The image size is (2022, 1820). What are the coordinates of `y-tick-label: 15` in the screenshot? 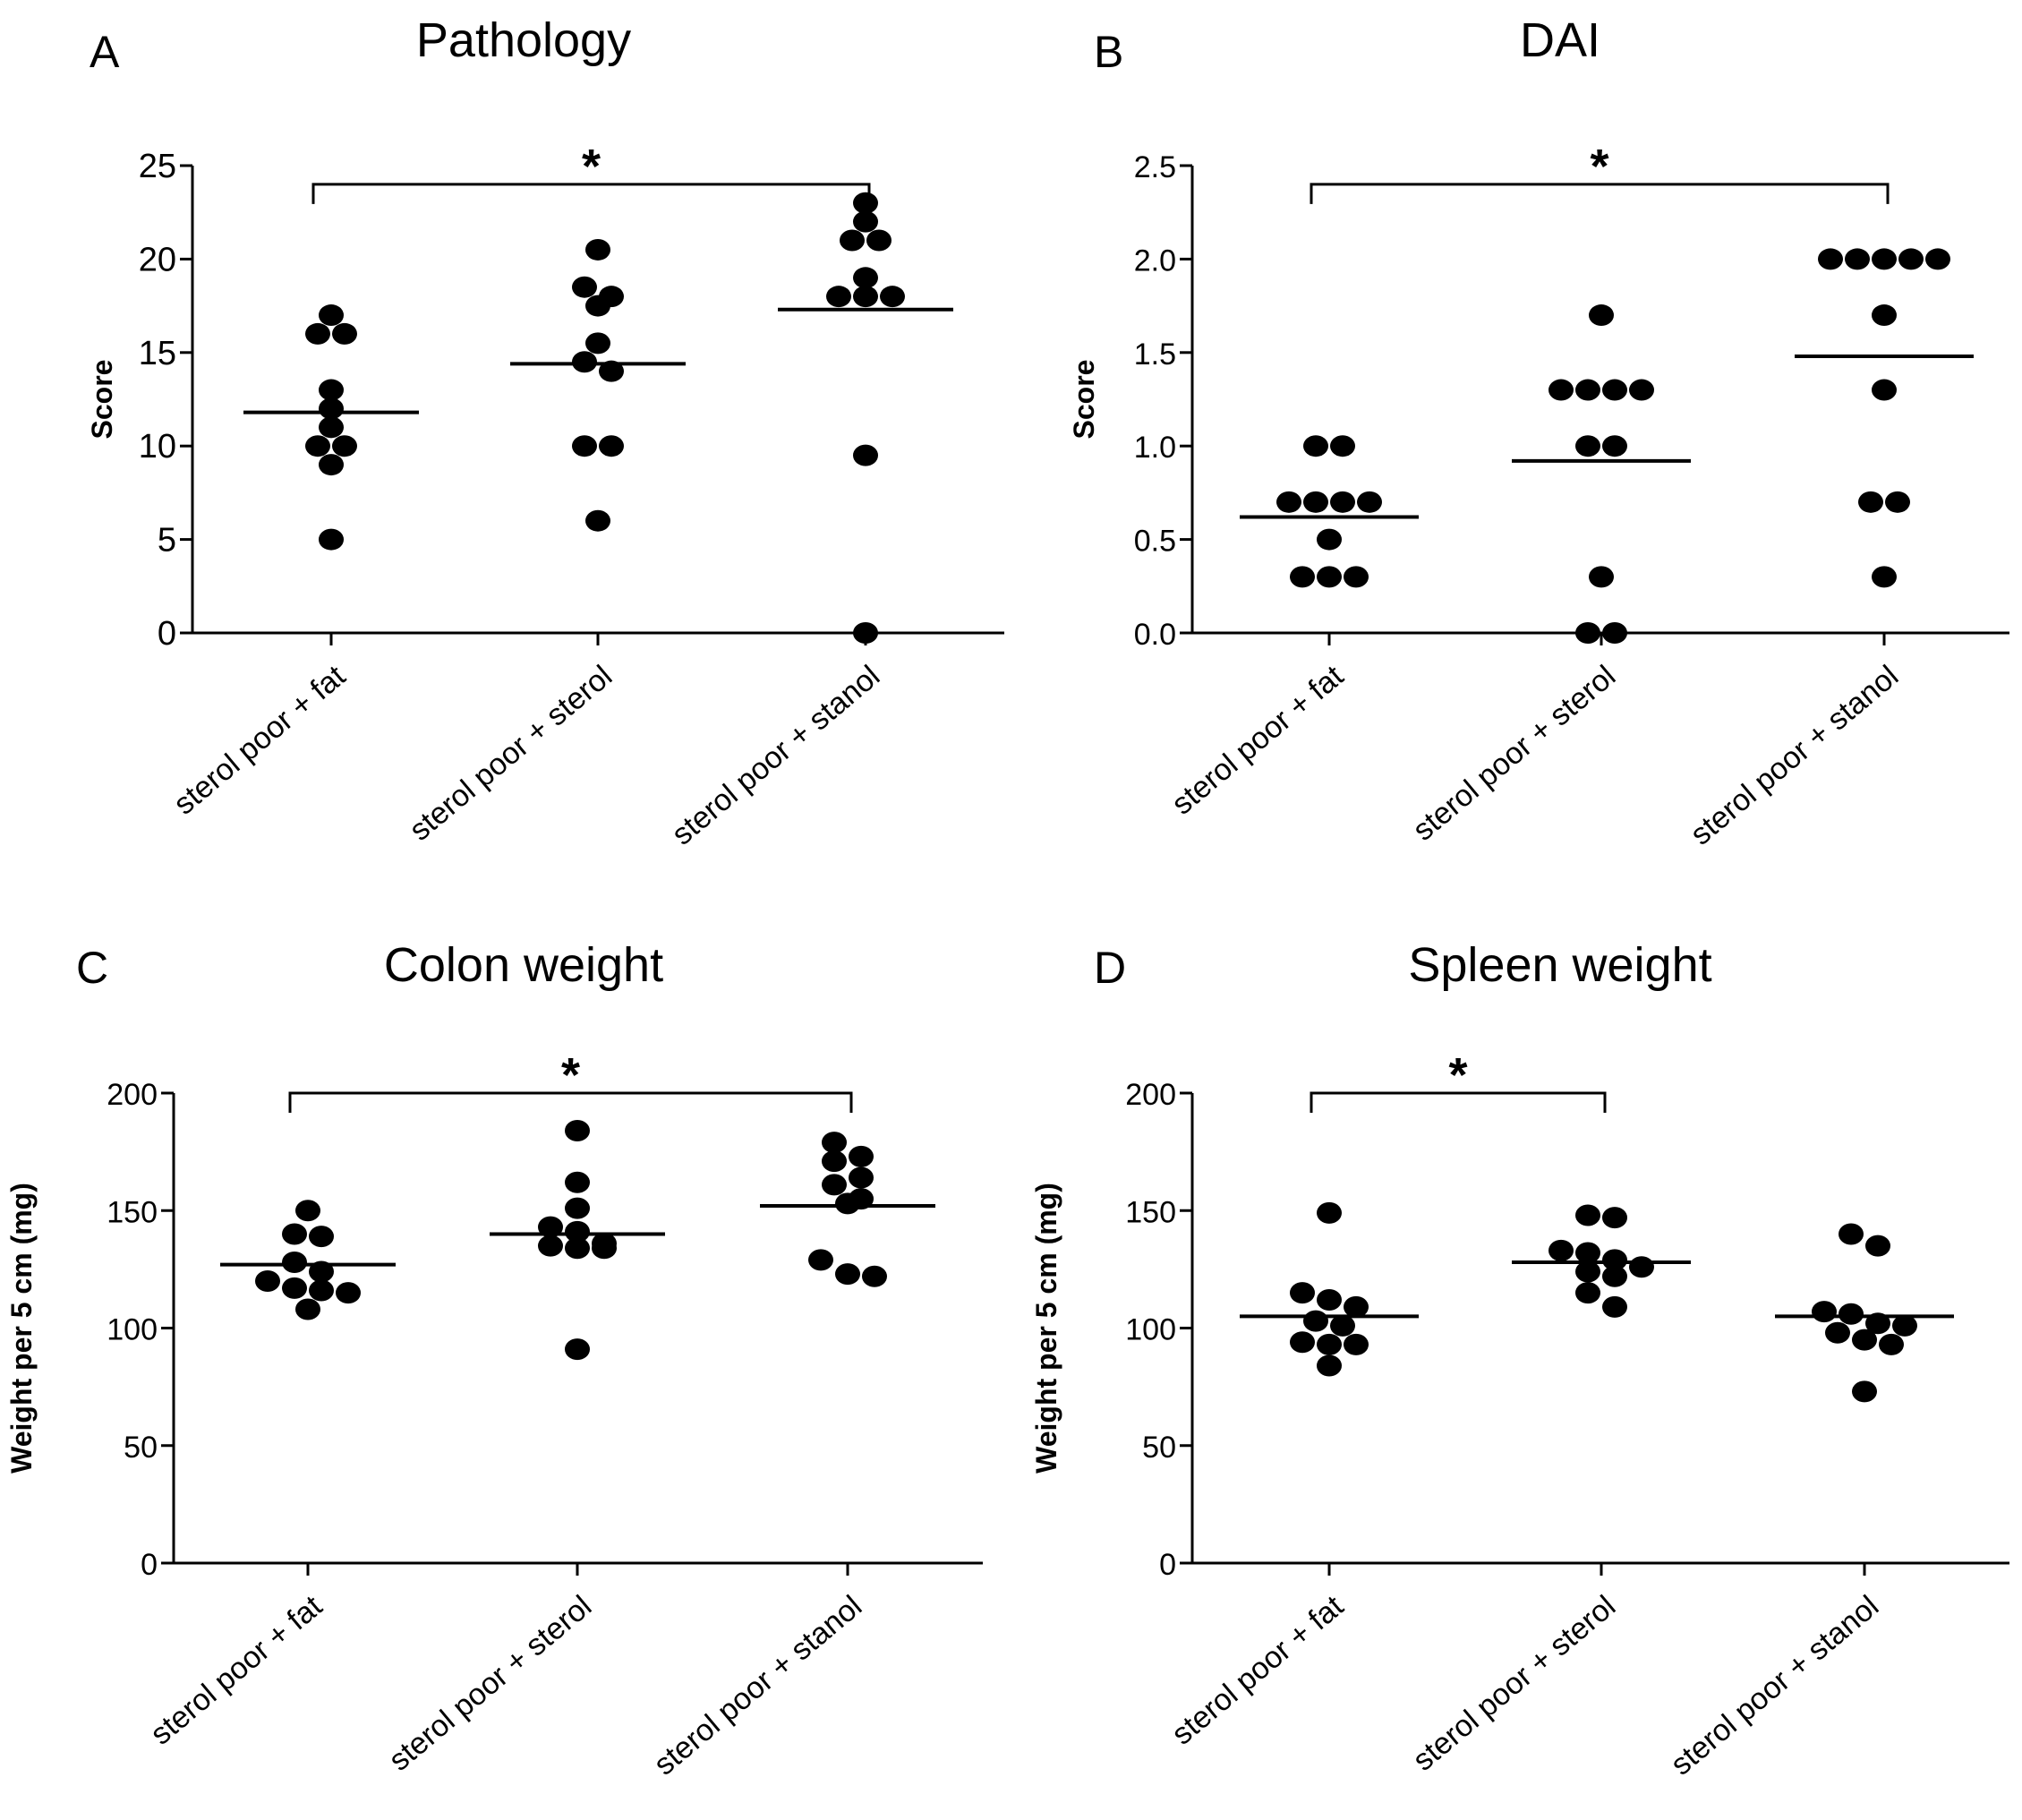 It's located at (157, 353).